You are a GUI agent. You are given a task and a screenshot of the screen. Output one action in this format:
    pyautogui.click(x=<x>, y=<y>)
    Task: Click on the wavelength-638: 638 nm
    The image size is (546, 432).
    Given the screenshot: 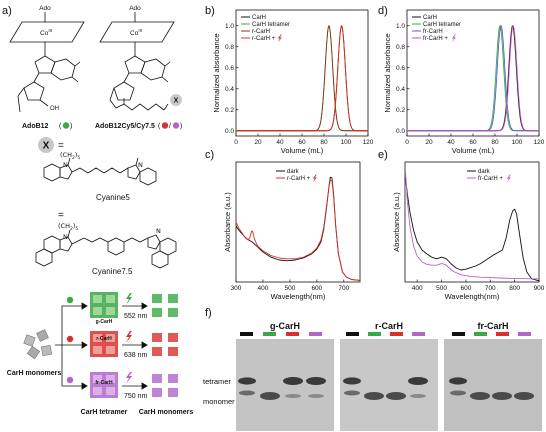 What is the action you would take?
    pyautogui.click(x=136, y=355)
    